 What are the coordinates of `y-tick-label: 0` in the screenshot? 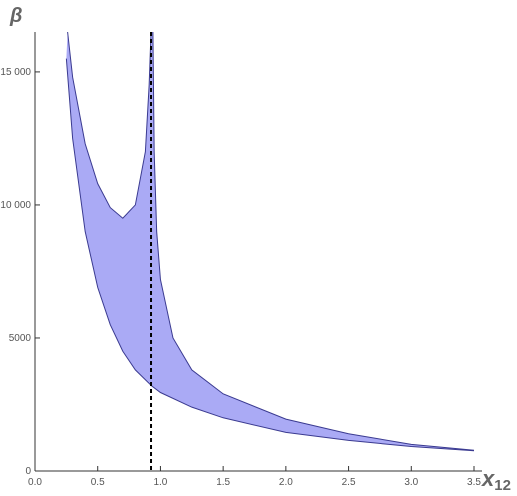 It's located at (28, 471).